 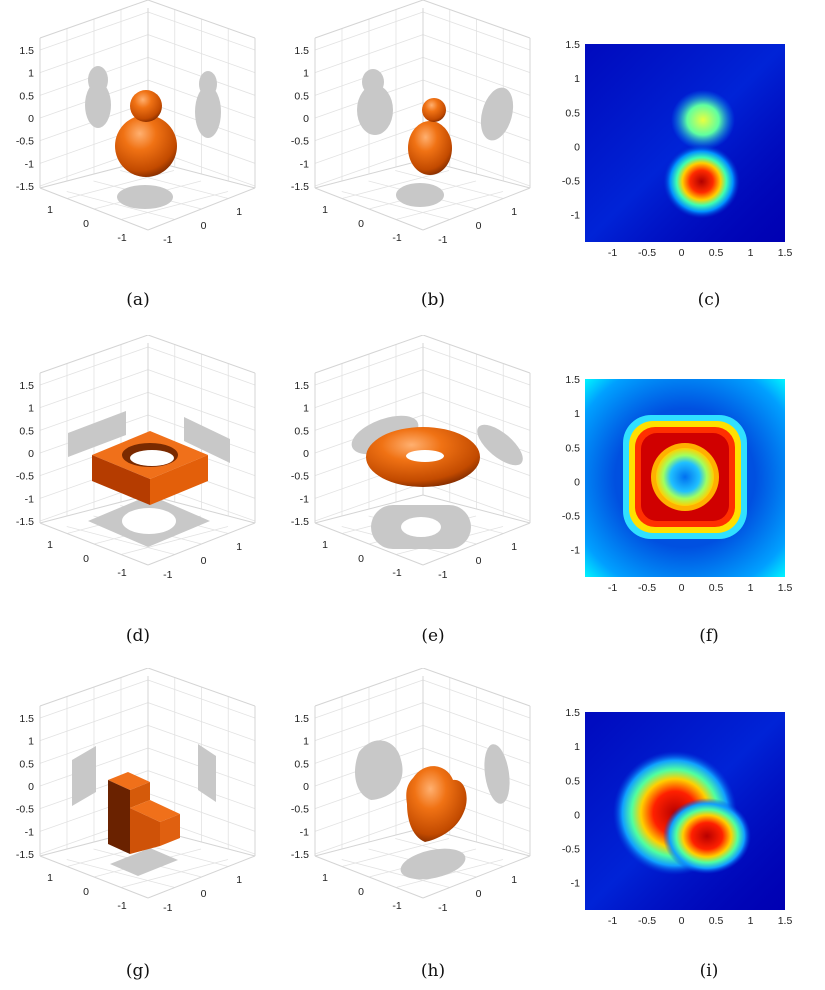 I want to click on panel-b: 1.5 1 0.5 0 -0.5 -1 -1.5 1 0 -1 1 0 -1, so click(x=405, y=137).